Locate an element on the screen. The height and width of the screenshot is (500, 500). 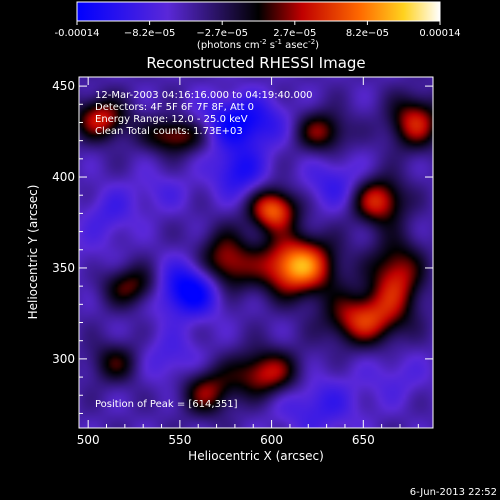
annotation-energy-range: Energy Range: 12.0 - 25.0 keV is located at coordinates (171, 119).